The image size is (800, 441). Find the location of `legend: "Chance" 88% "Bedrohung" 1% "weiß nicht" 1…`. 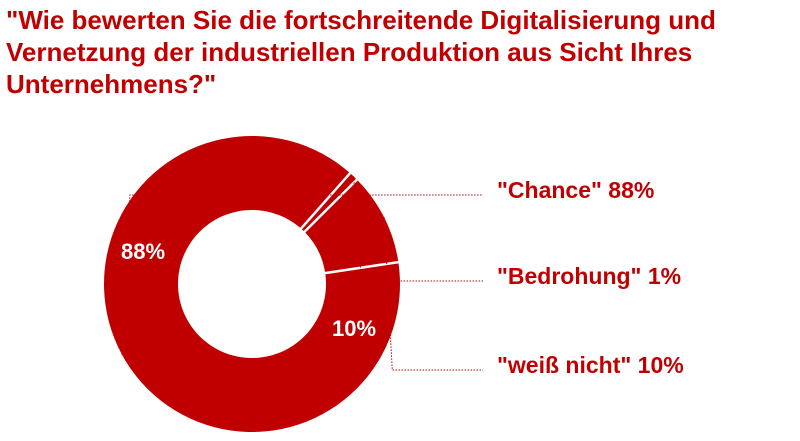

legend: "Chance" 88% "Bedrohung" 1% "weiß nicht" 1… is located at coordinates (590, 277).